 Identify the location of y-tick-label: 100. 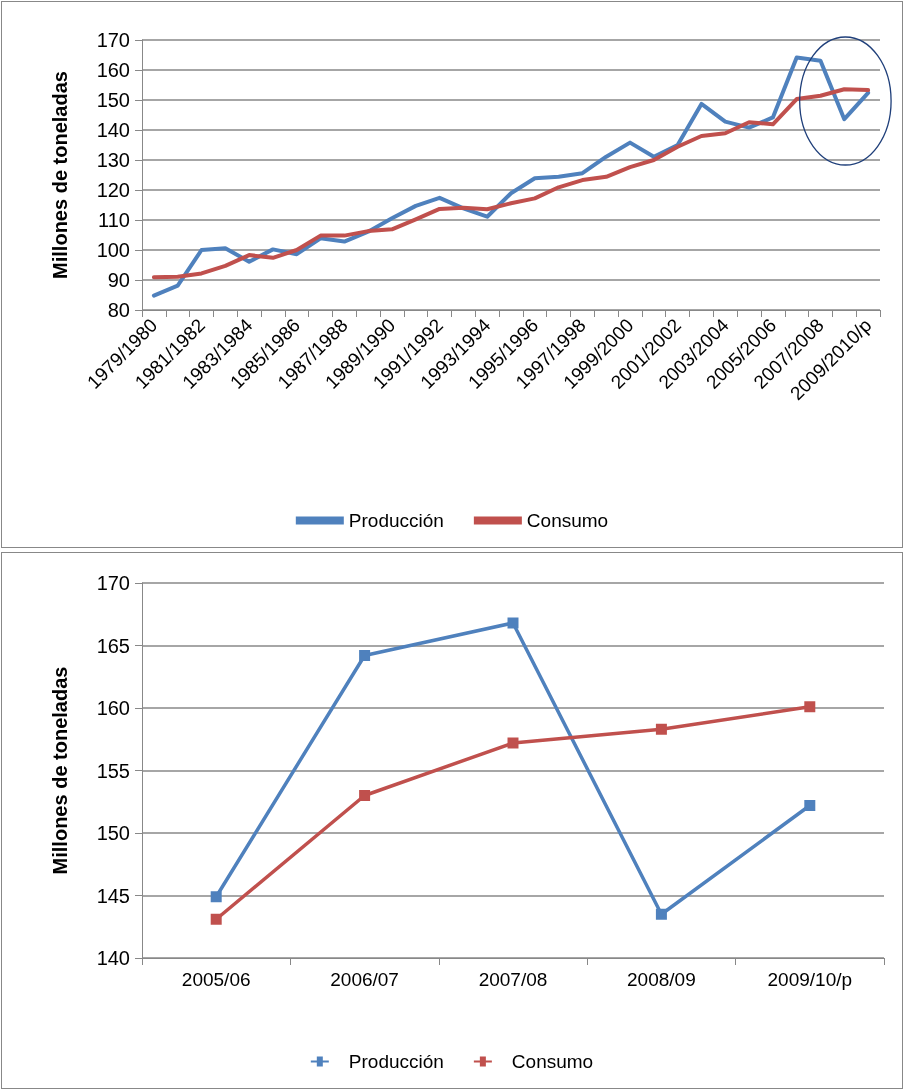
(113, 250).